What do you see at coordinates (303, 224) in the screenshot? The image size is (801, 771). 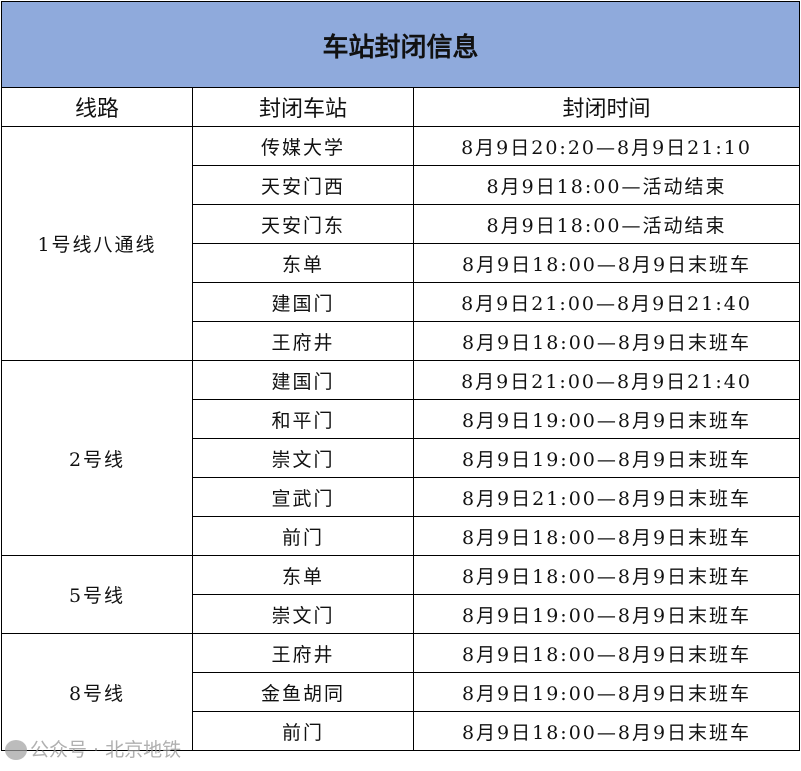 I see `station-cell: 天安门东` at bounding box center [303, 224].